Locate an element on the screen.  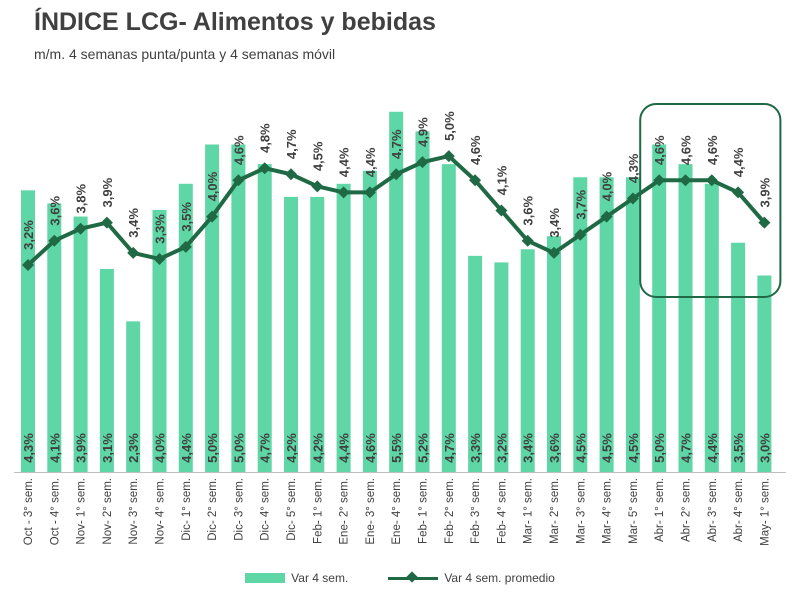
x-tick-label-23: Mar- 5° sem. is located at coordinates (634, 511).